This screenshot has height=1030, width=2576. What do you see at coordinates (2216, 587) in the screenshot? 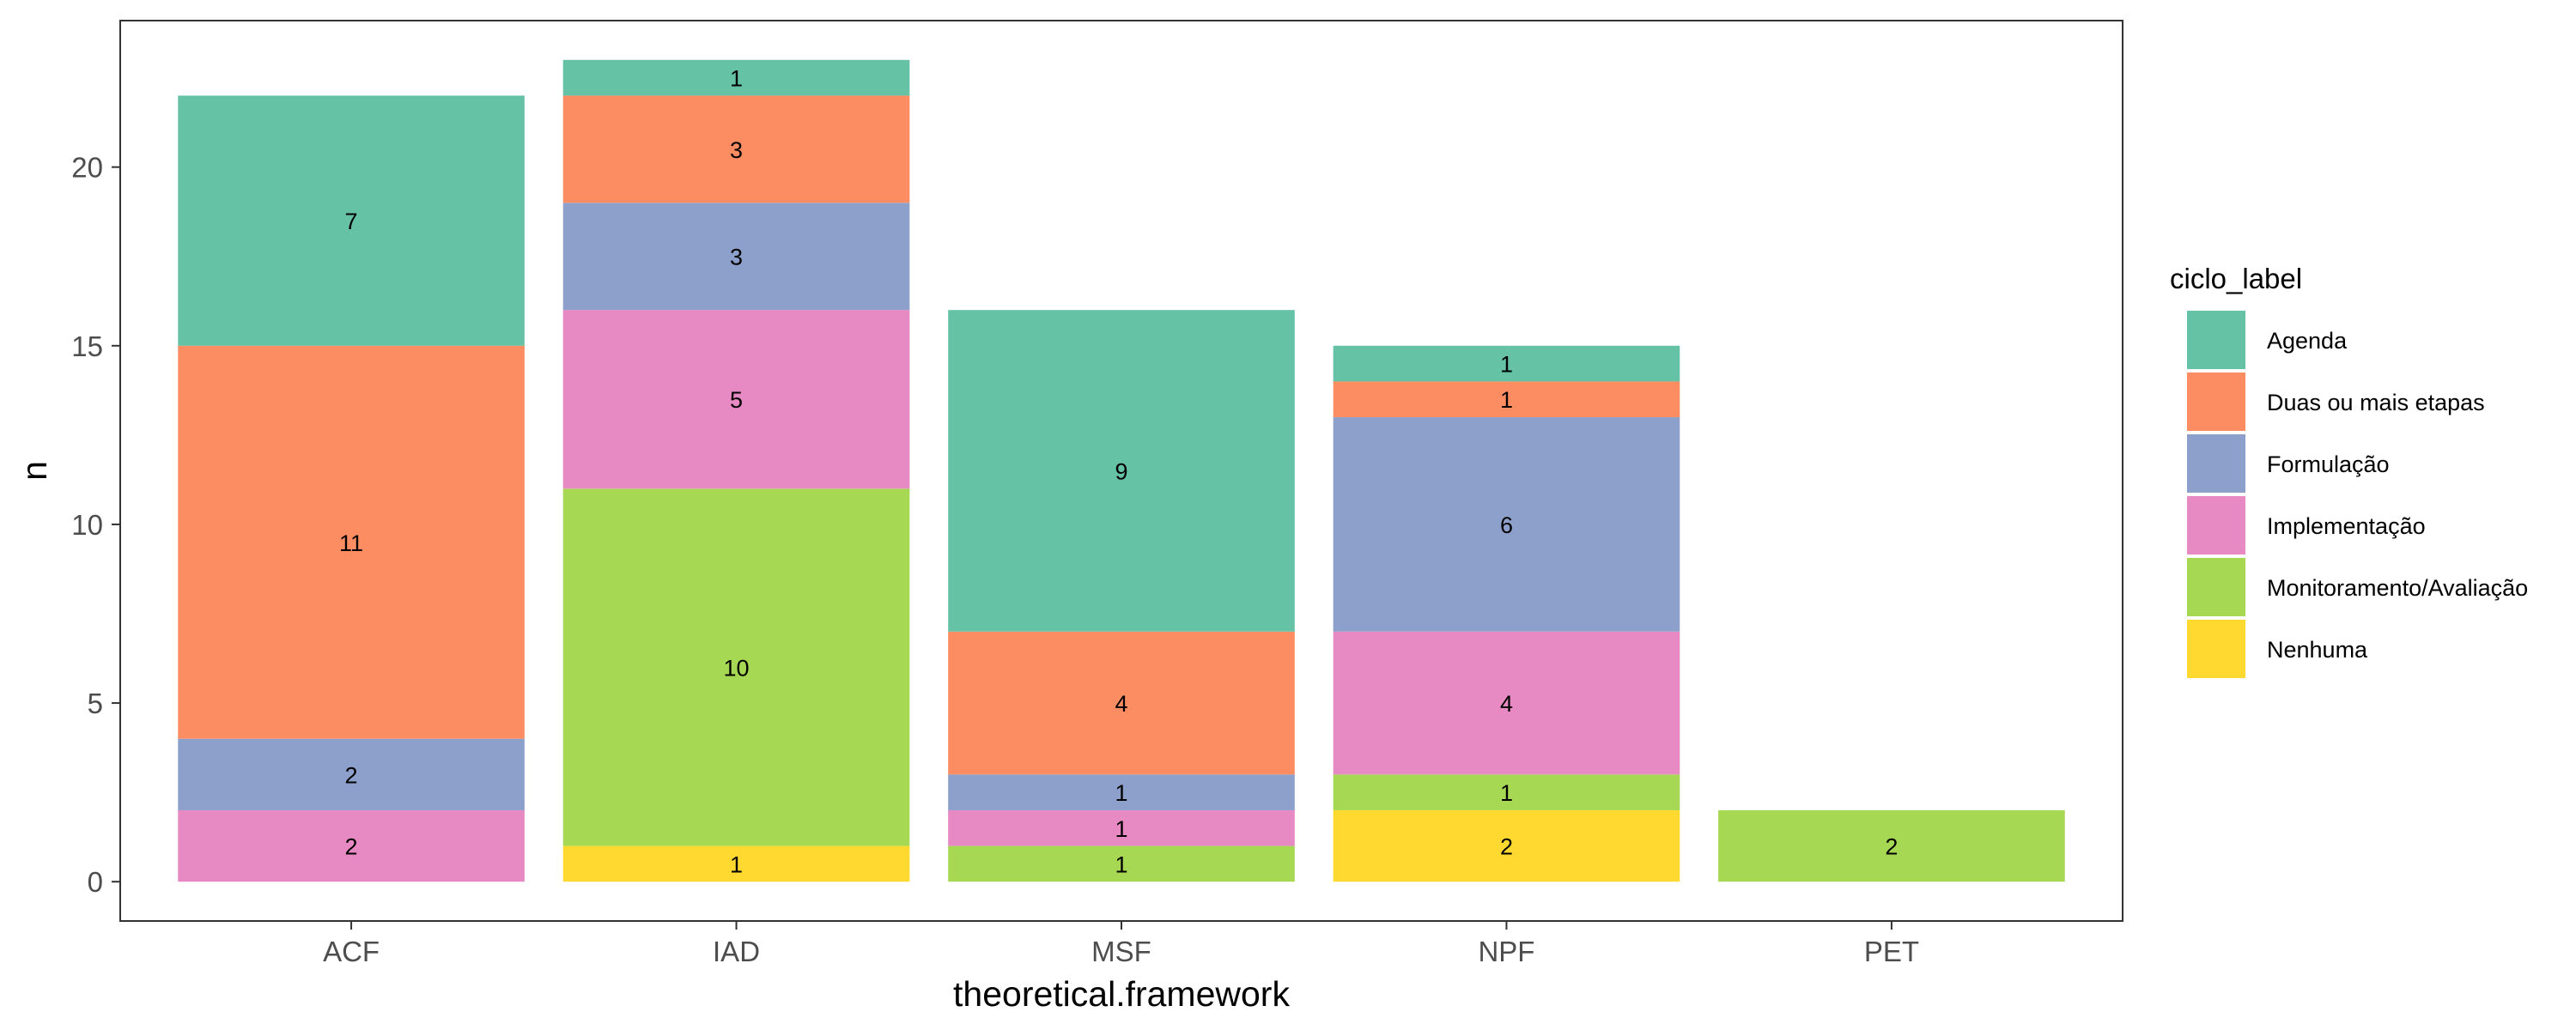
I see `legend-key-monitoramento-avalia-o` at bounding box center [2216, 587].